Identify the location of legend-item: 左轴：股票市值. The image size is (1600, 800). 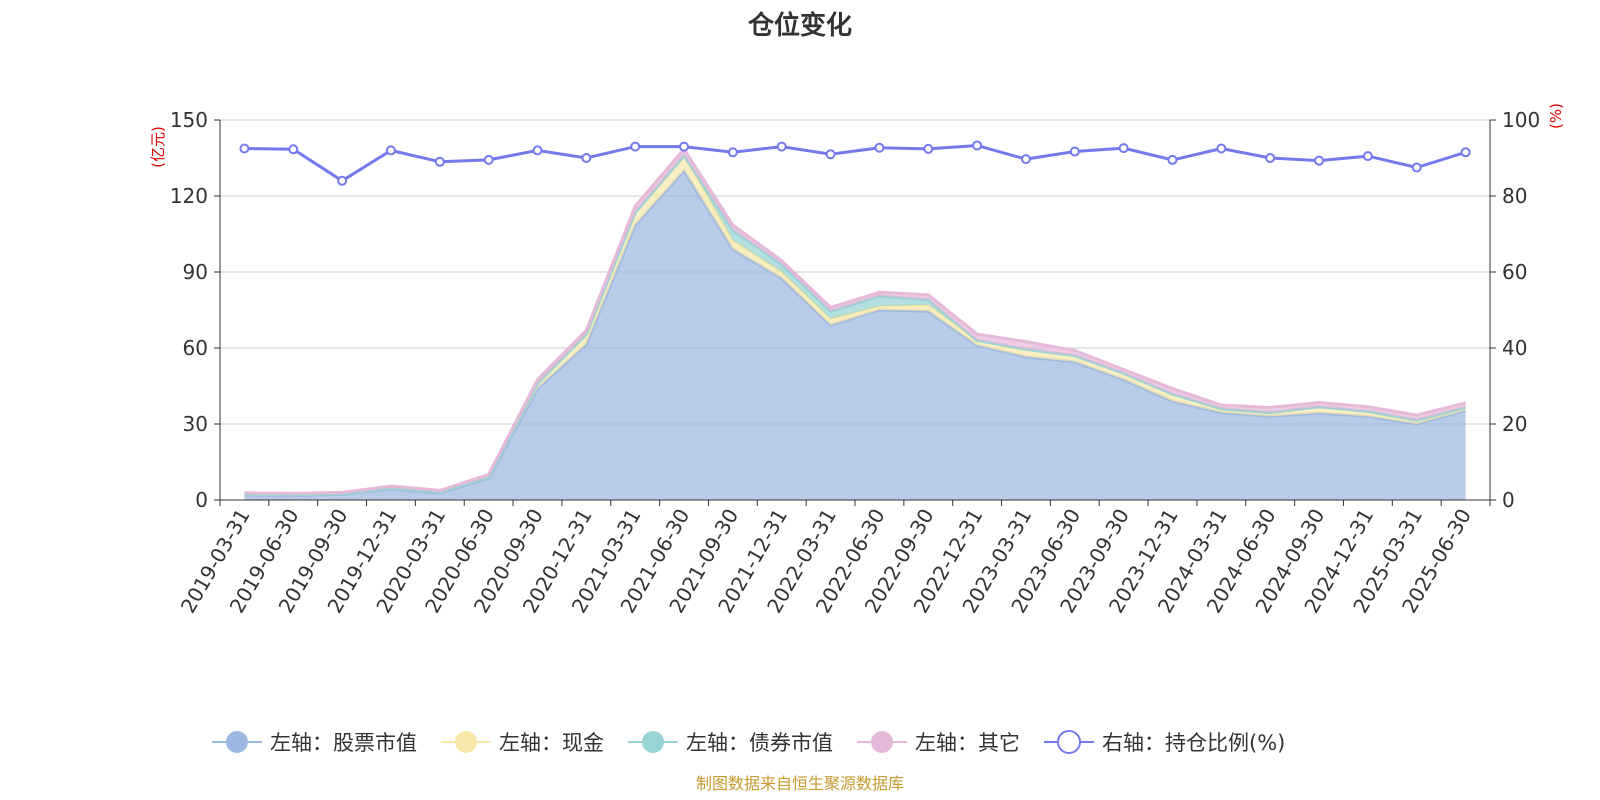
(314, 743).